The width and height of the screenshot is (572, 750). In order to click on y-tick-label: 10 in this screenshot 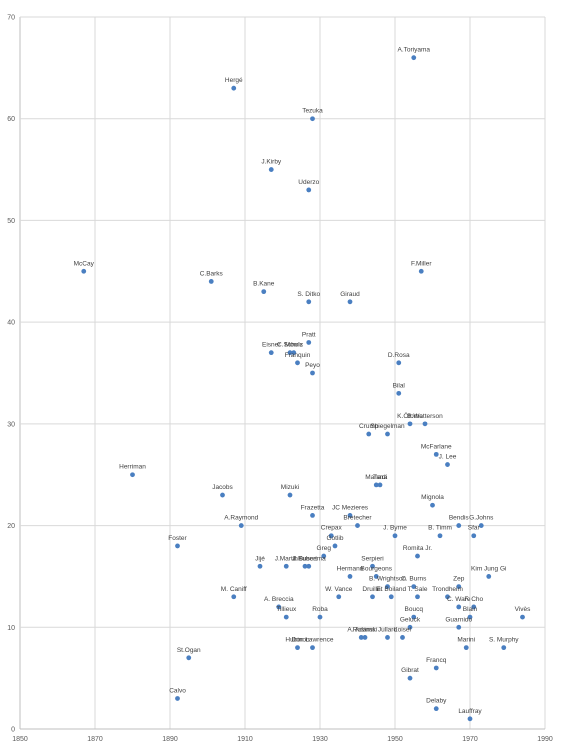, I will do `click(11, 628)`.